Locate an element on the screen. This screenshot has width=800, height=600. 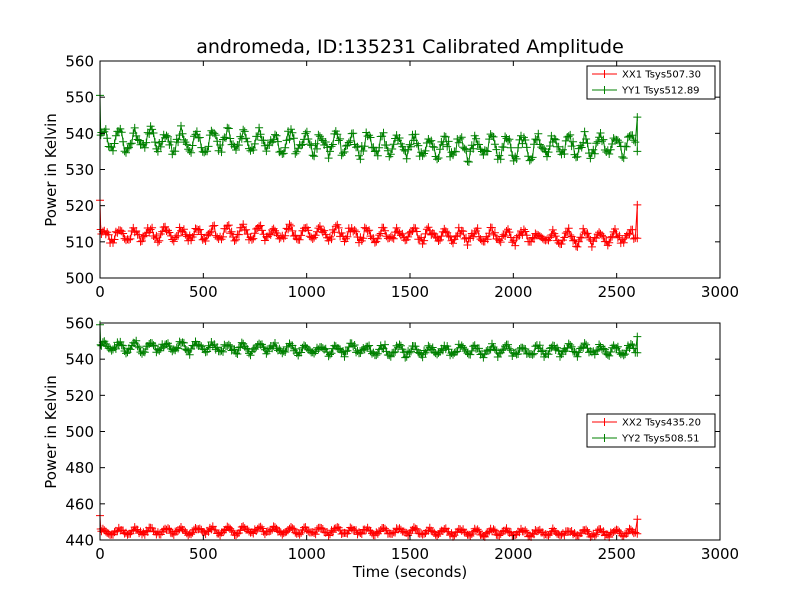
series-xx1 is located at coordinates (369, 223).